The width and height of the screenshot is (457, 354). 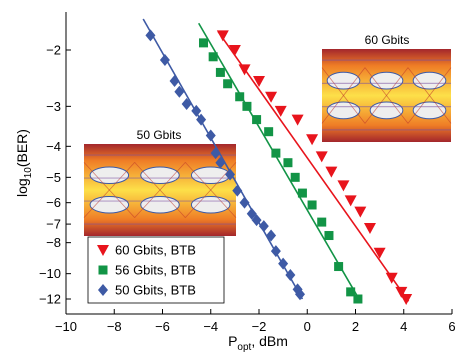 I want to click on x-tick-label: −2, so click(x=259, y=326).